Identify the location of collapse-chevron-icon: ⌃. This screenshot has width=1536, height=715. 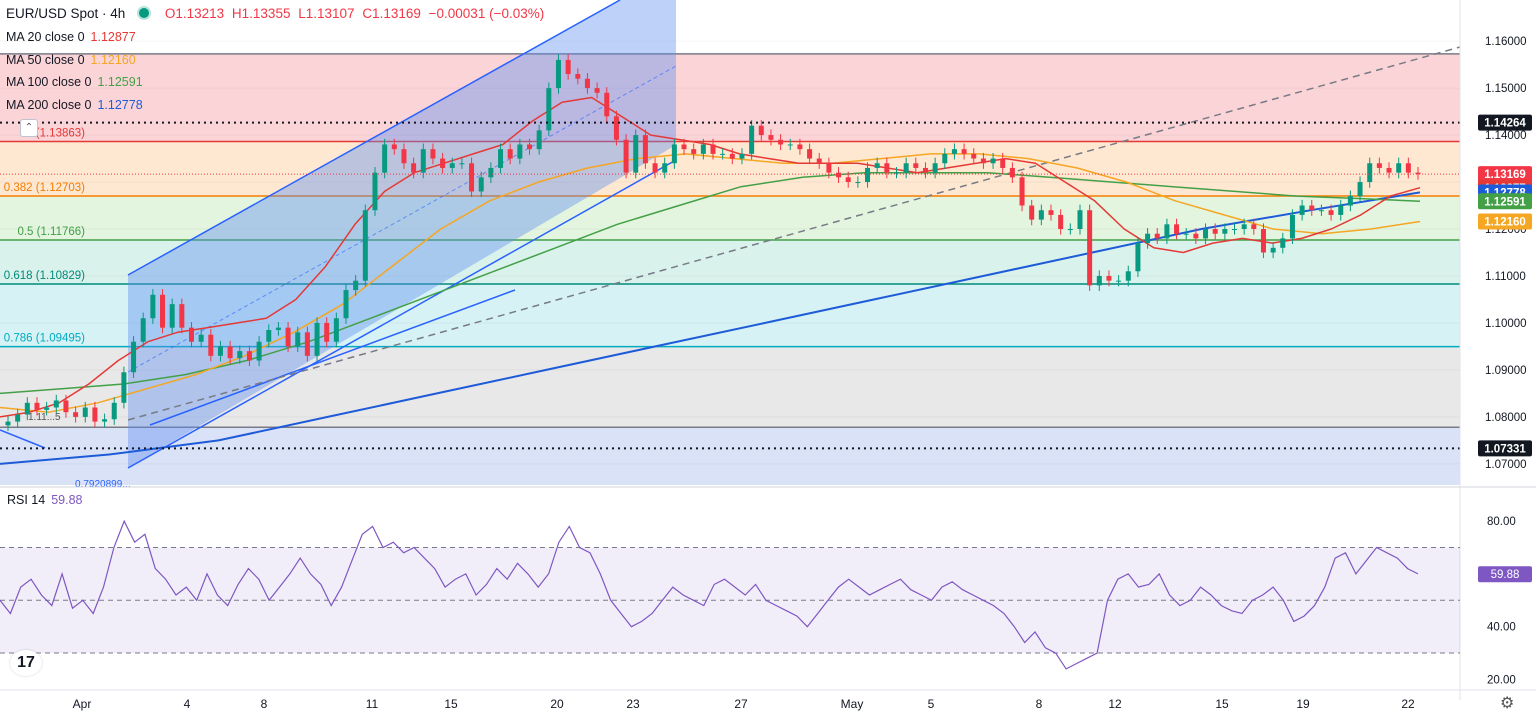
(29, 128).